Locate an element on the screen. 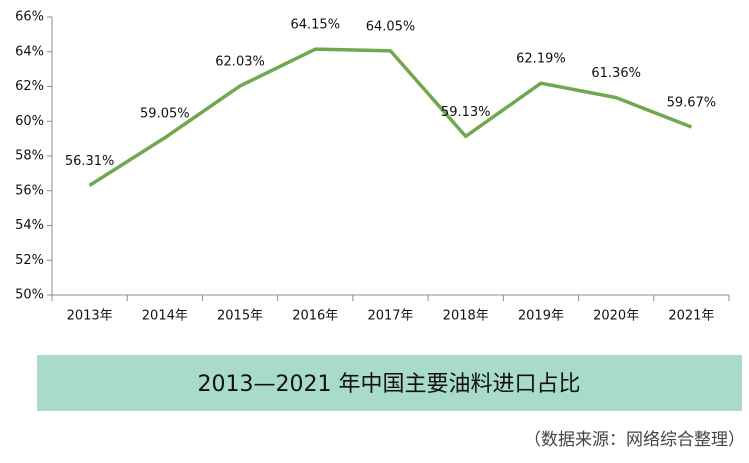  x-tick-label: 2020年 is located at coordinates (616, 316).